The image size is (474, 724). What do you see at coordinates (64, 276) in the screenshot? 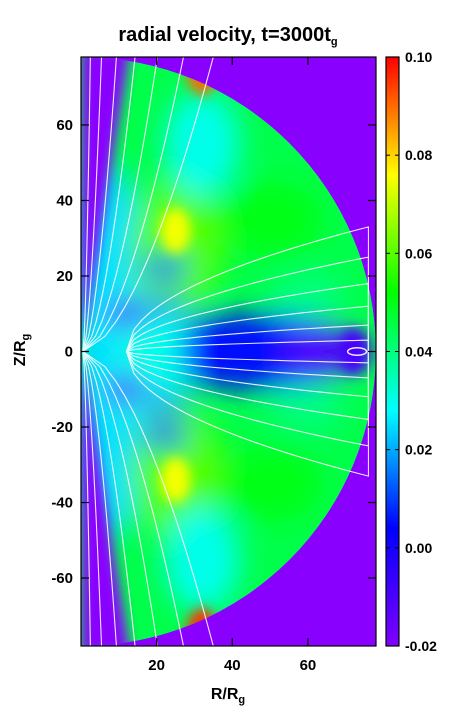
I see `y-tick-label: 20` at bounding box center [64, 276].